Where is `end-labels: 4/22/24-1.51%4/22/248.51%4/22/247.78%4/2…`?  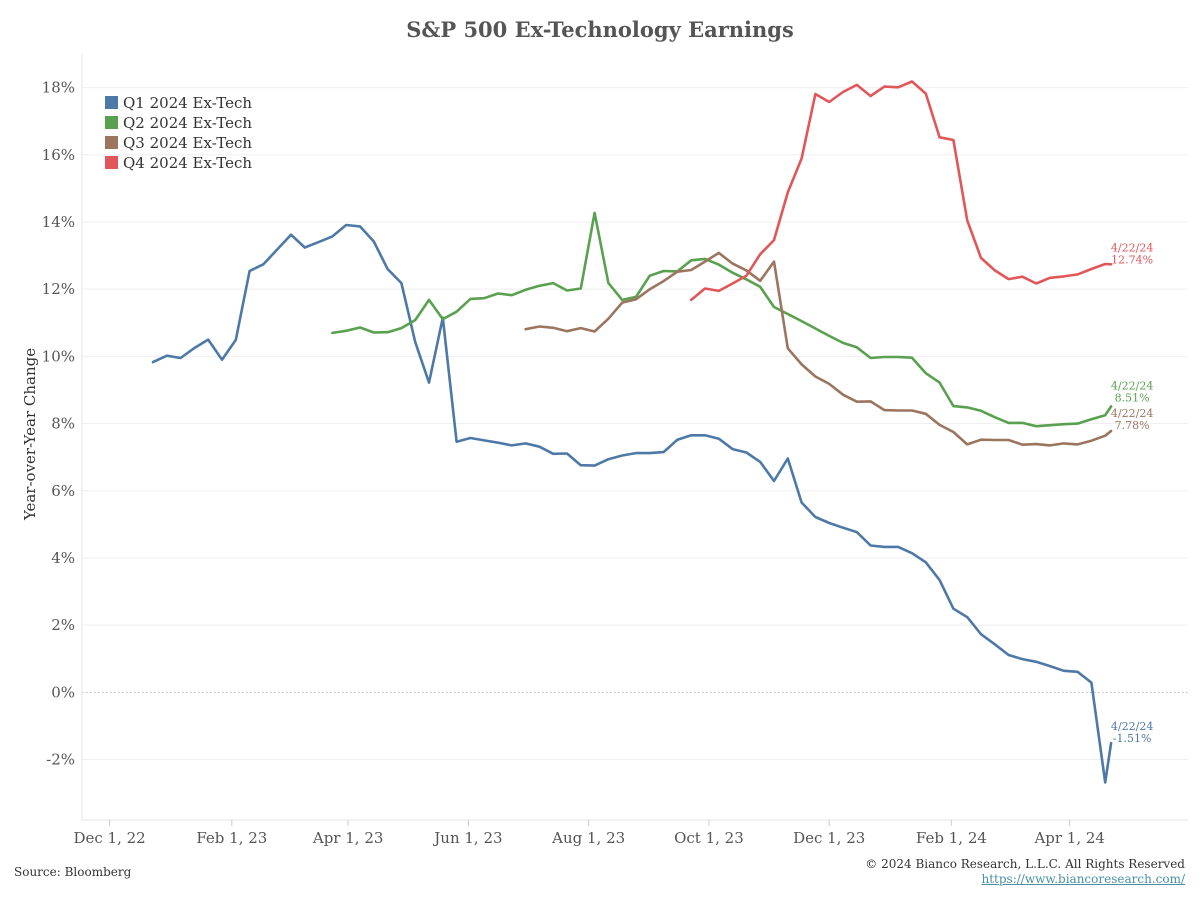 end-labels: 4/22/24-1.51%4/22/248.51%4/22/247.78%4/2… is located at coordinates (1132, 493).